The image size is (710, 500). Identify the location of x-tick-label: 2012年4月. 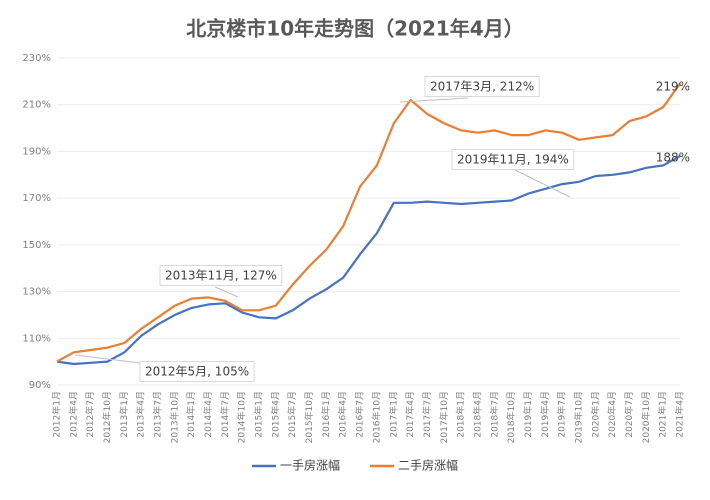
(73, 414).